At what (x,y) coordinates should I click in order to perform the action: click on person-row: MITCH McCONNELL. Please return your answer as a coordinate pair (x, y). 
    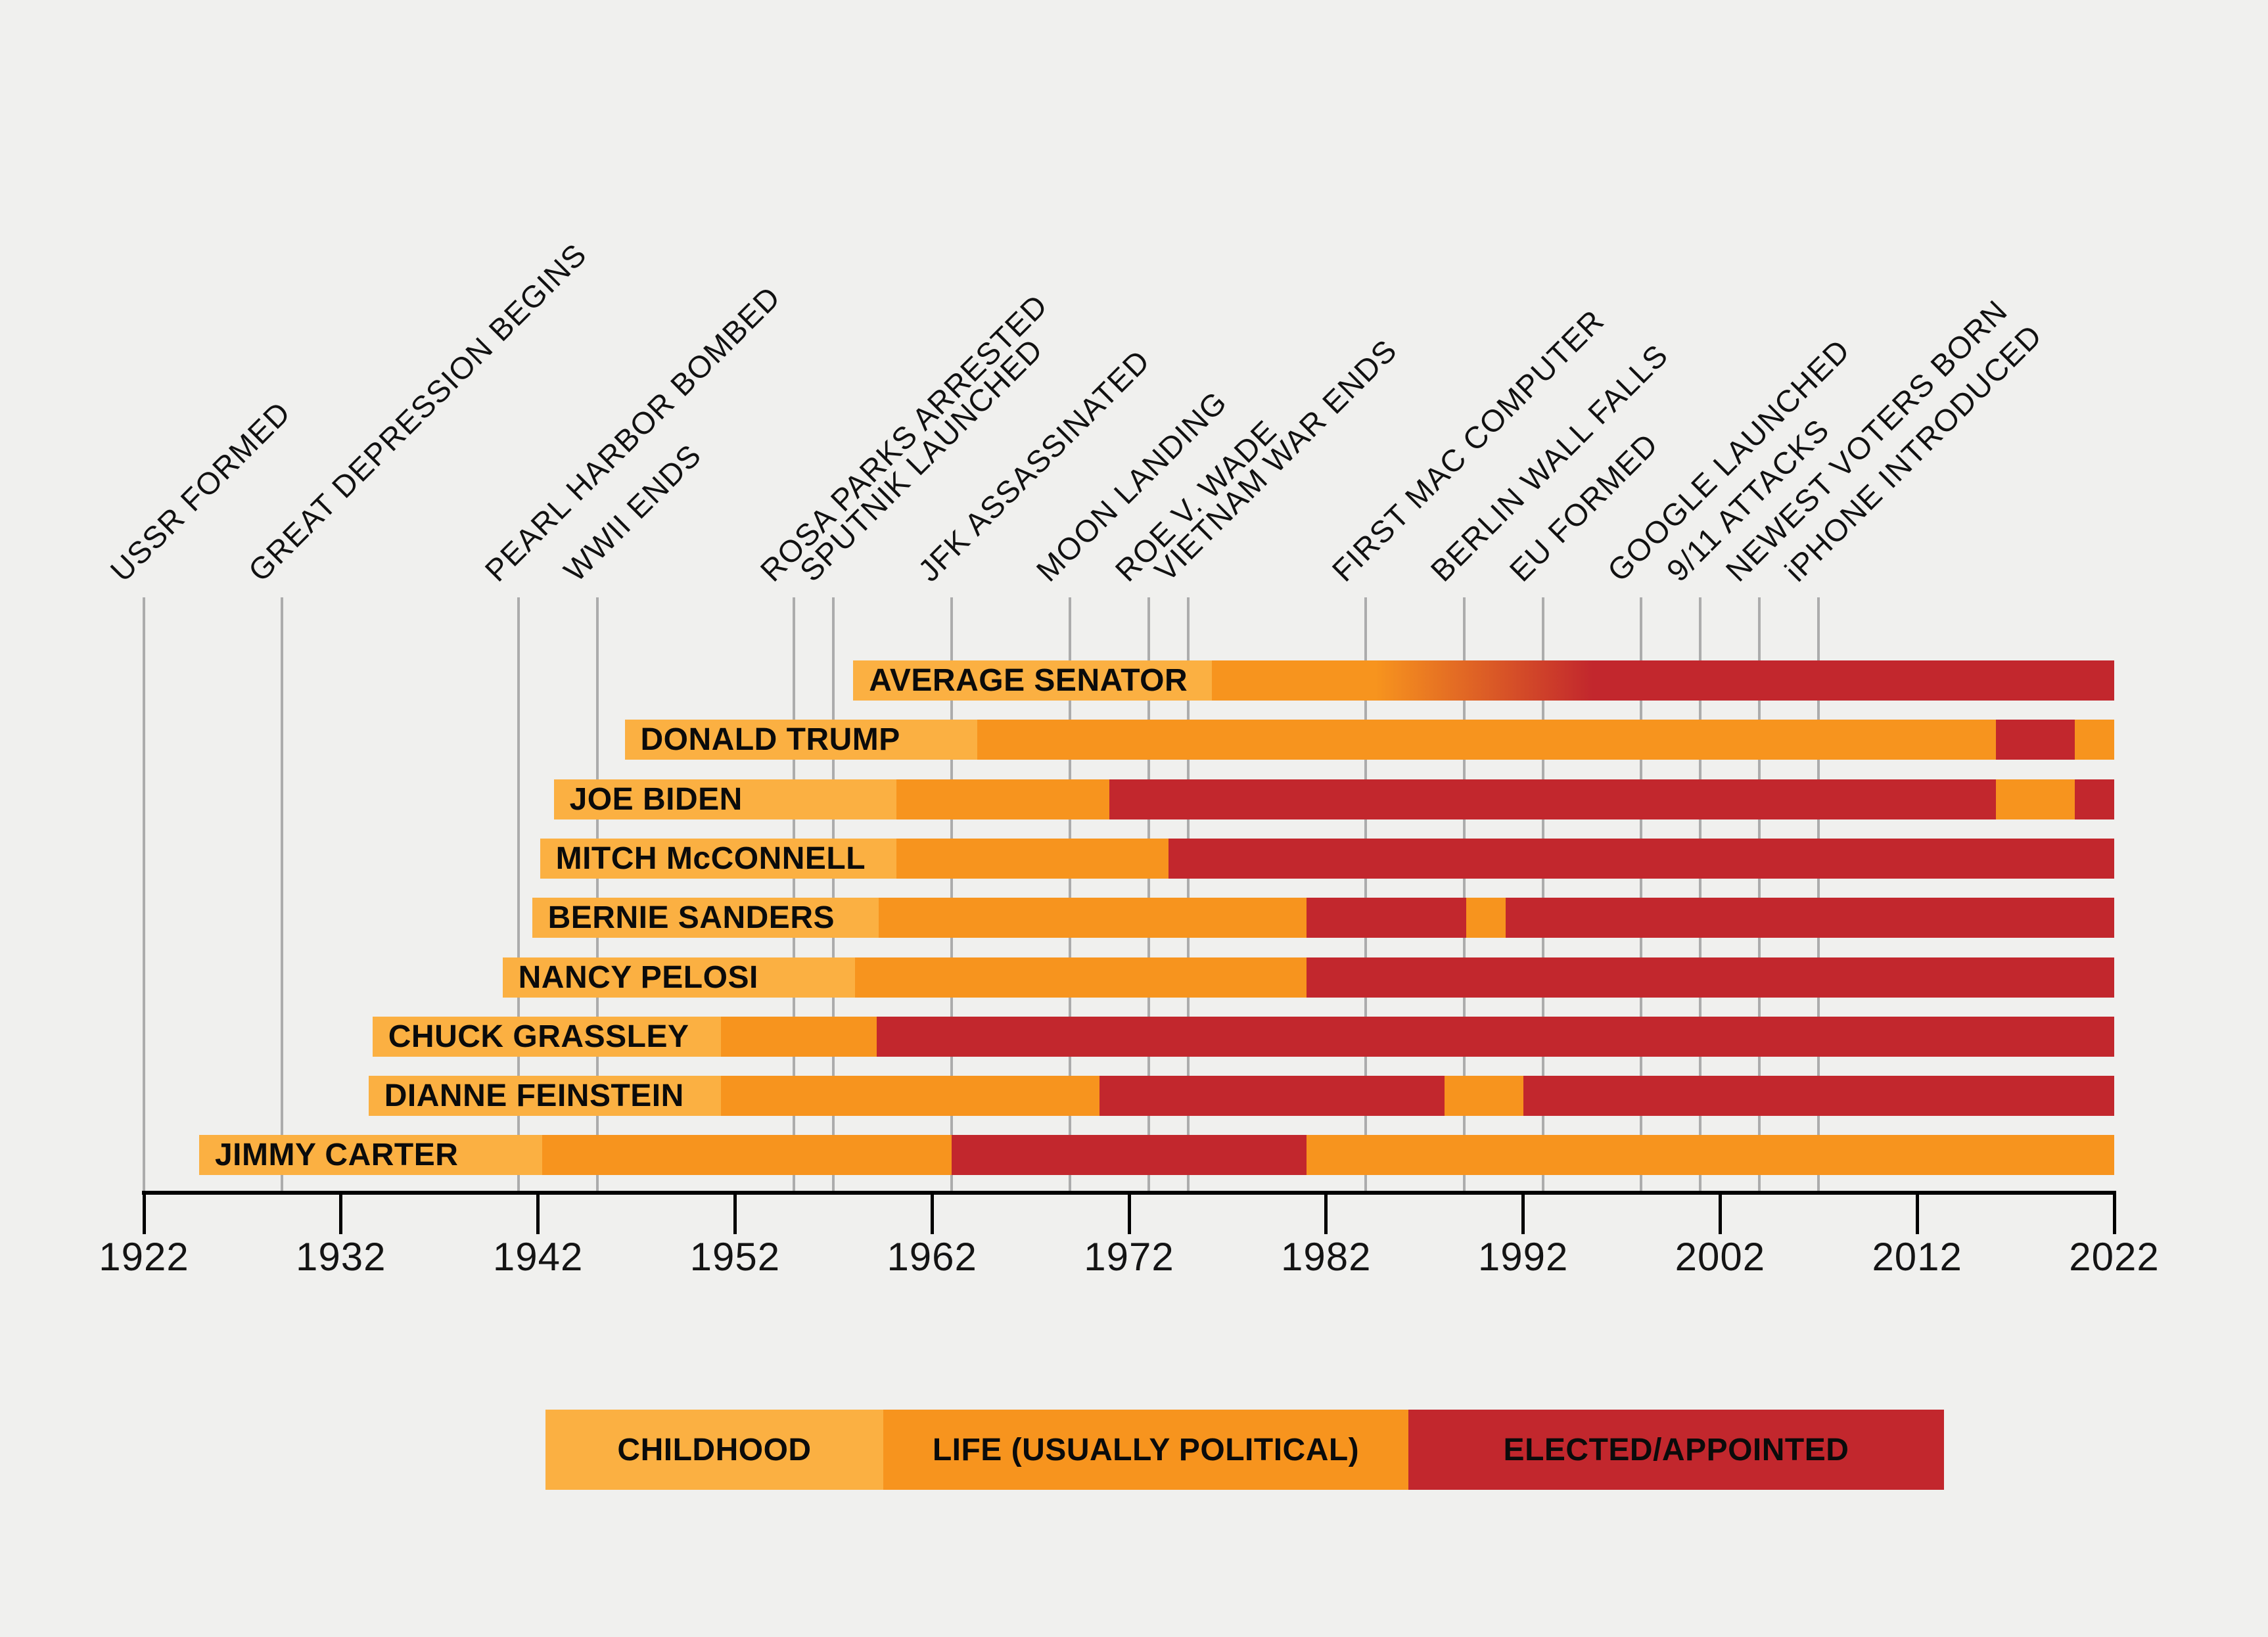
    Looking at the image, I should click on (1134, 859).